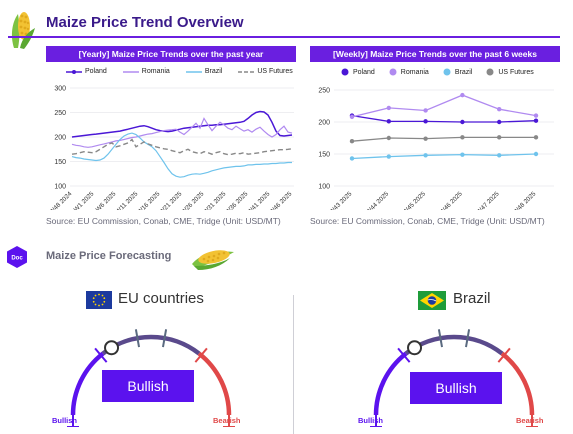 Image resolution: width=573 pixels, height=434 pixels. Describe the element at coordinates (341, 200) in the screenshot. I see `x-tick-label: W43 2025` at that location.